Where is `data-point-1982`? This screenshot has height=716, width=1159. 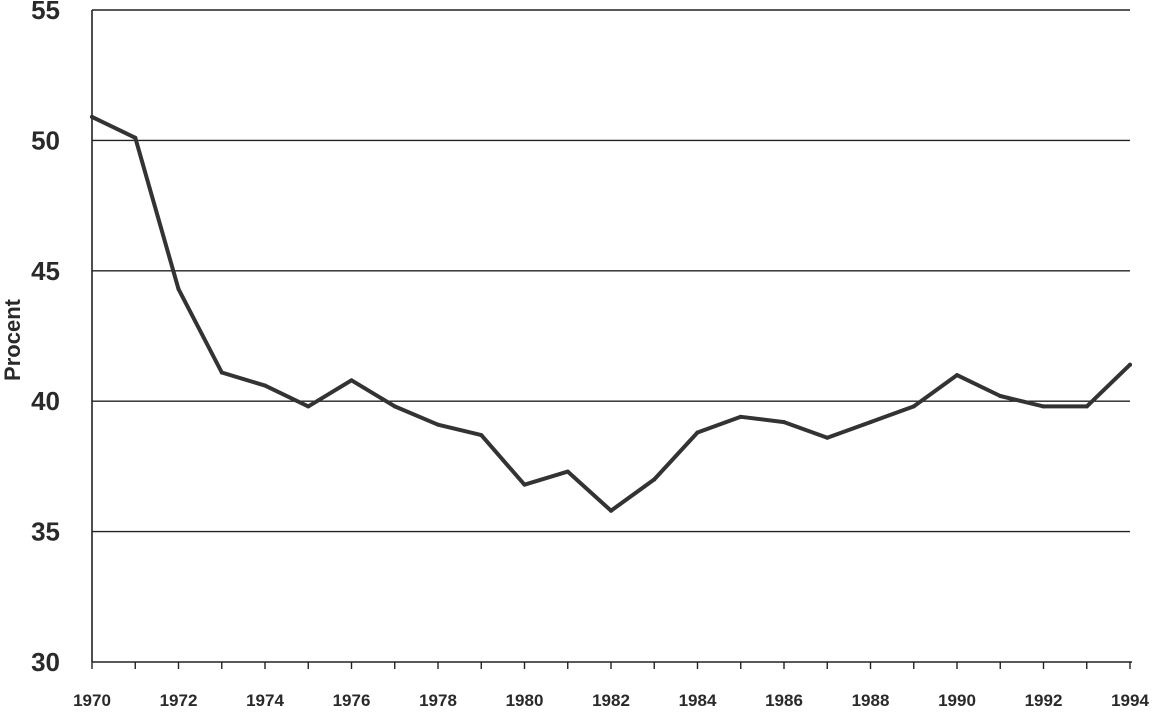 data-point-1982 is located at coordinates (611, 510).